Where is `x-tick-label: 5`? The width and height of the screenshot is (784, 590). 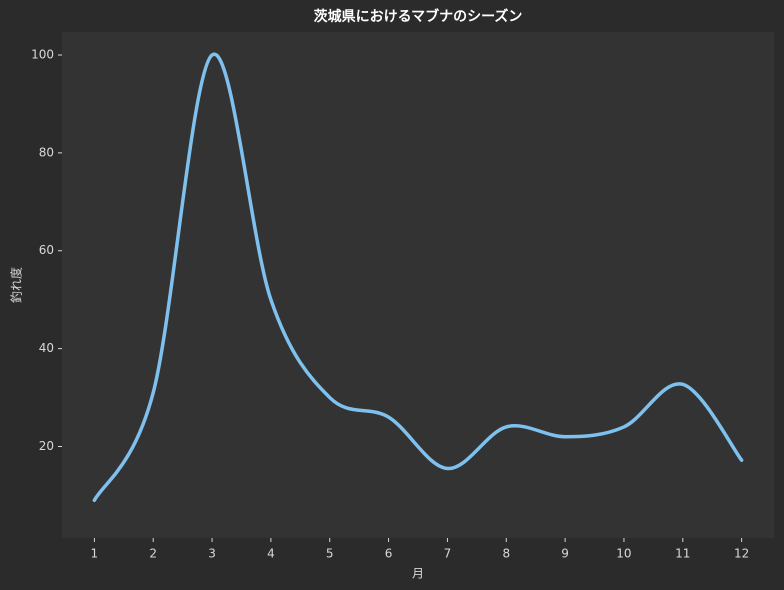 x-tick-label: 5 is located at coordinates (330, 554).